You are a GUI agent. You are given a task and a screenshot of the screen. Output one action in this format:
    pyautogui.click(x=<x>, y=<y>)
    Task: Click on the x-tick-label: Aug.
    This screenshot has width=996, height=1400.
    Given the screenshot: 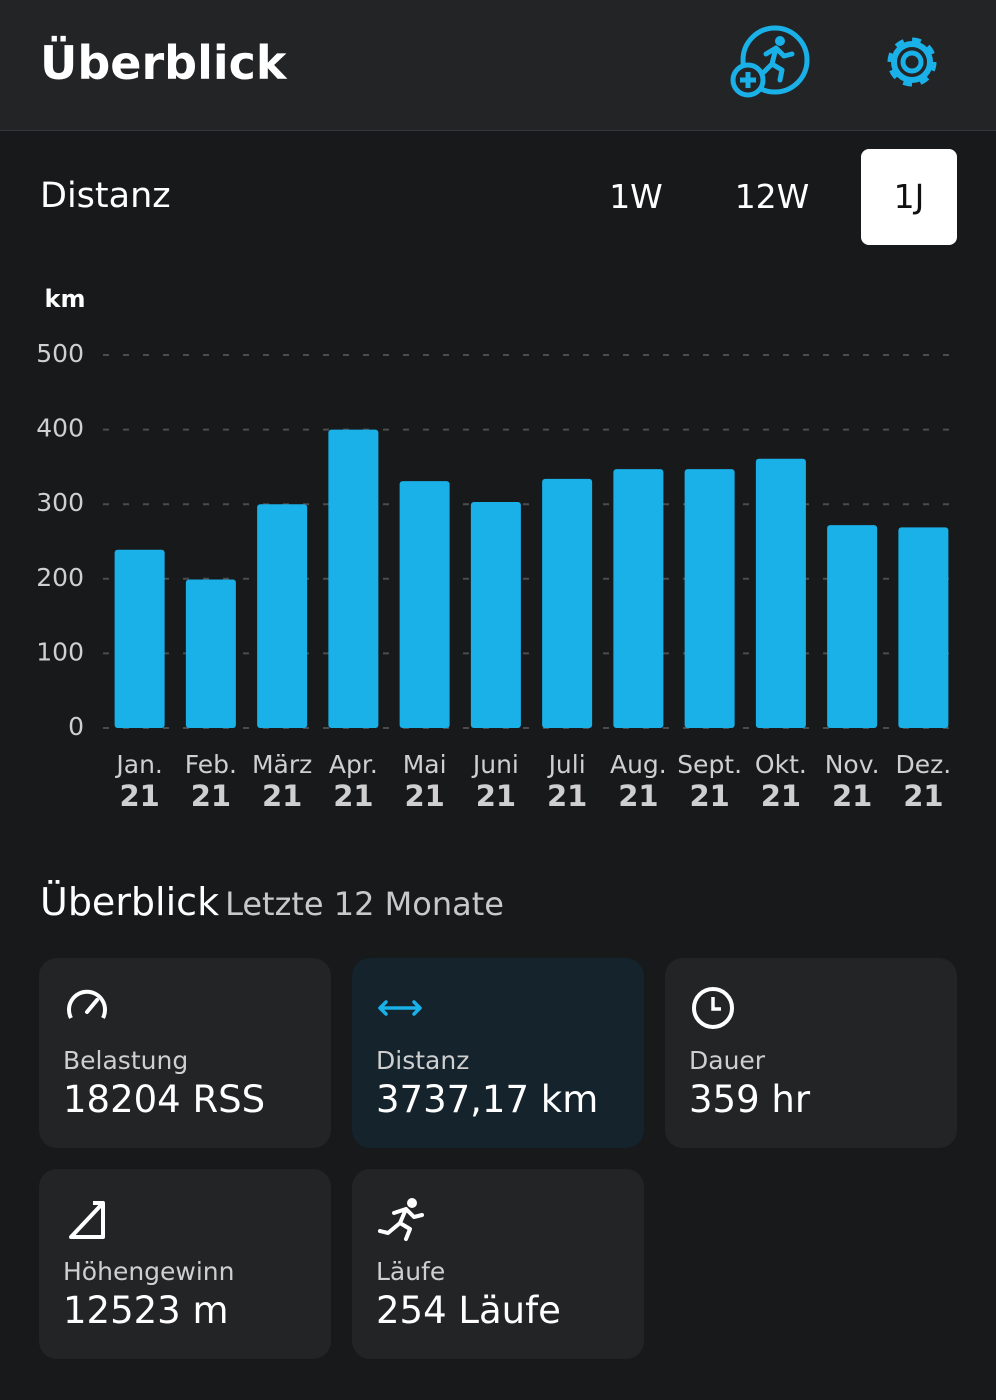 What is the action you would take?
    pyautogui.click(x=638, y=764)
    